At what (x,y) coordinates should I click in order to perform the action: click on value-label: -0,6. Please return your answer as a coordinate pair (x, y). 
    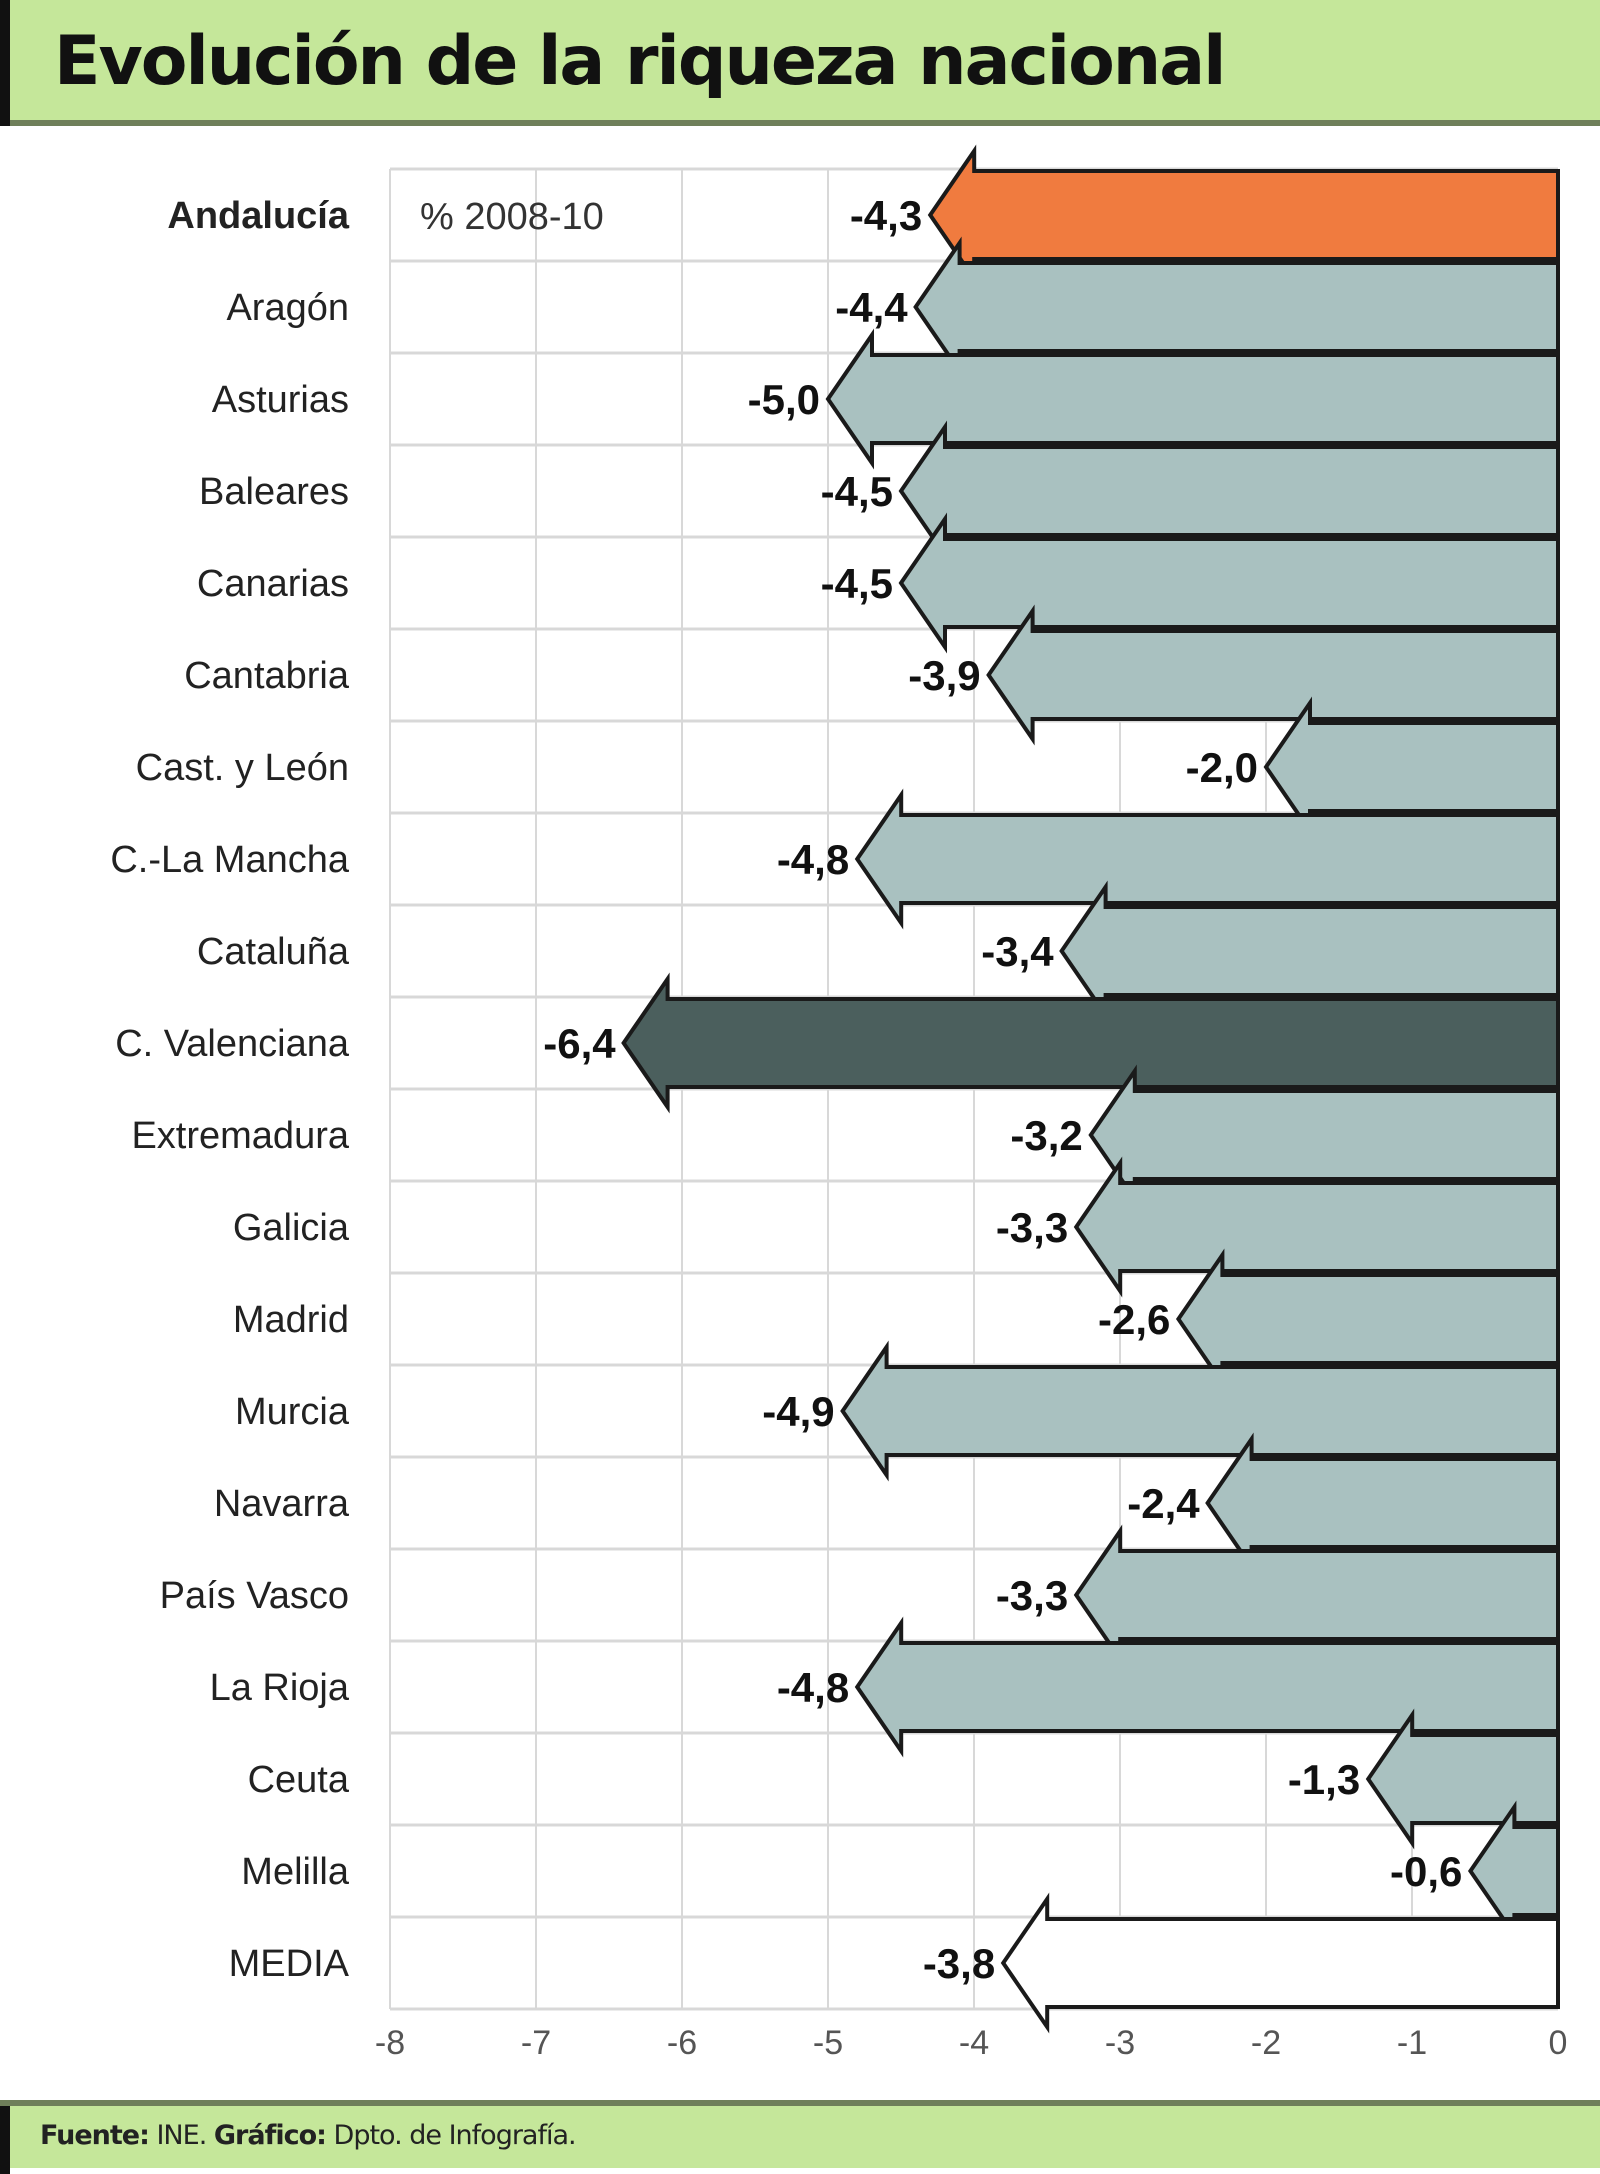
    Looking at the image, I should click on (1426, 1871).